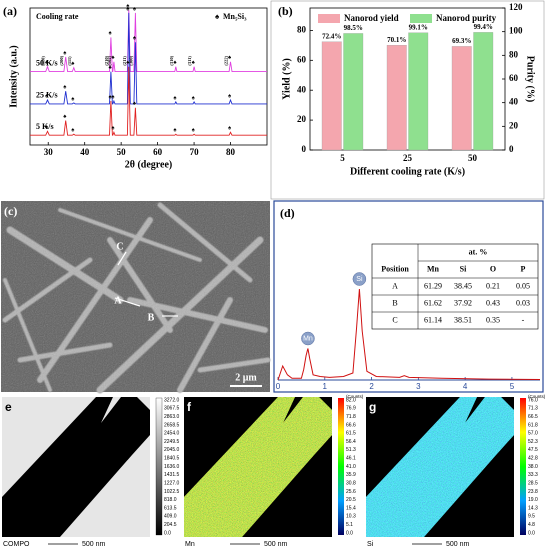 This screenshot has height=550, width=545. I want to click on series-label: 50 K/s, so click(47, 62).